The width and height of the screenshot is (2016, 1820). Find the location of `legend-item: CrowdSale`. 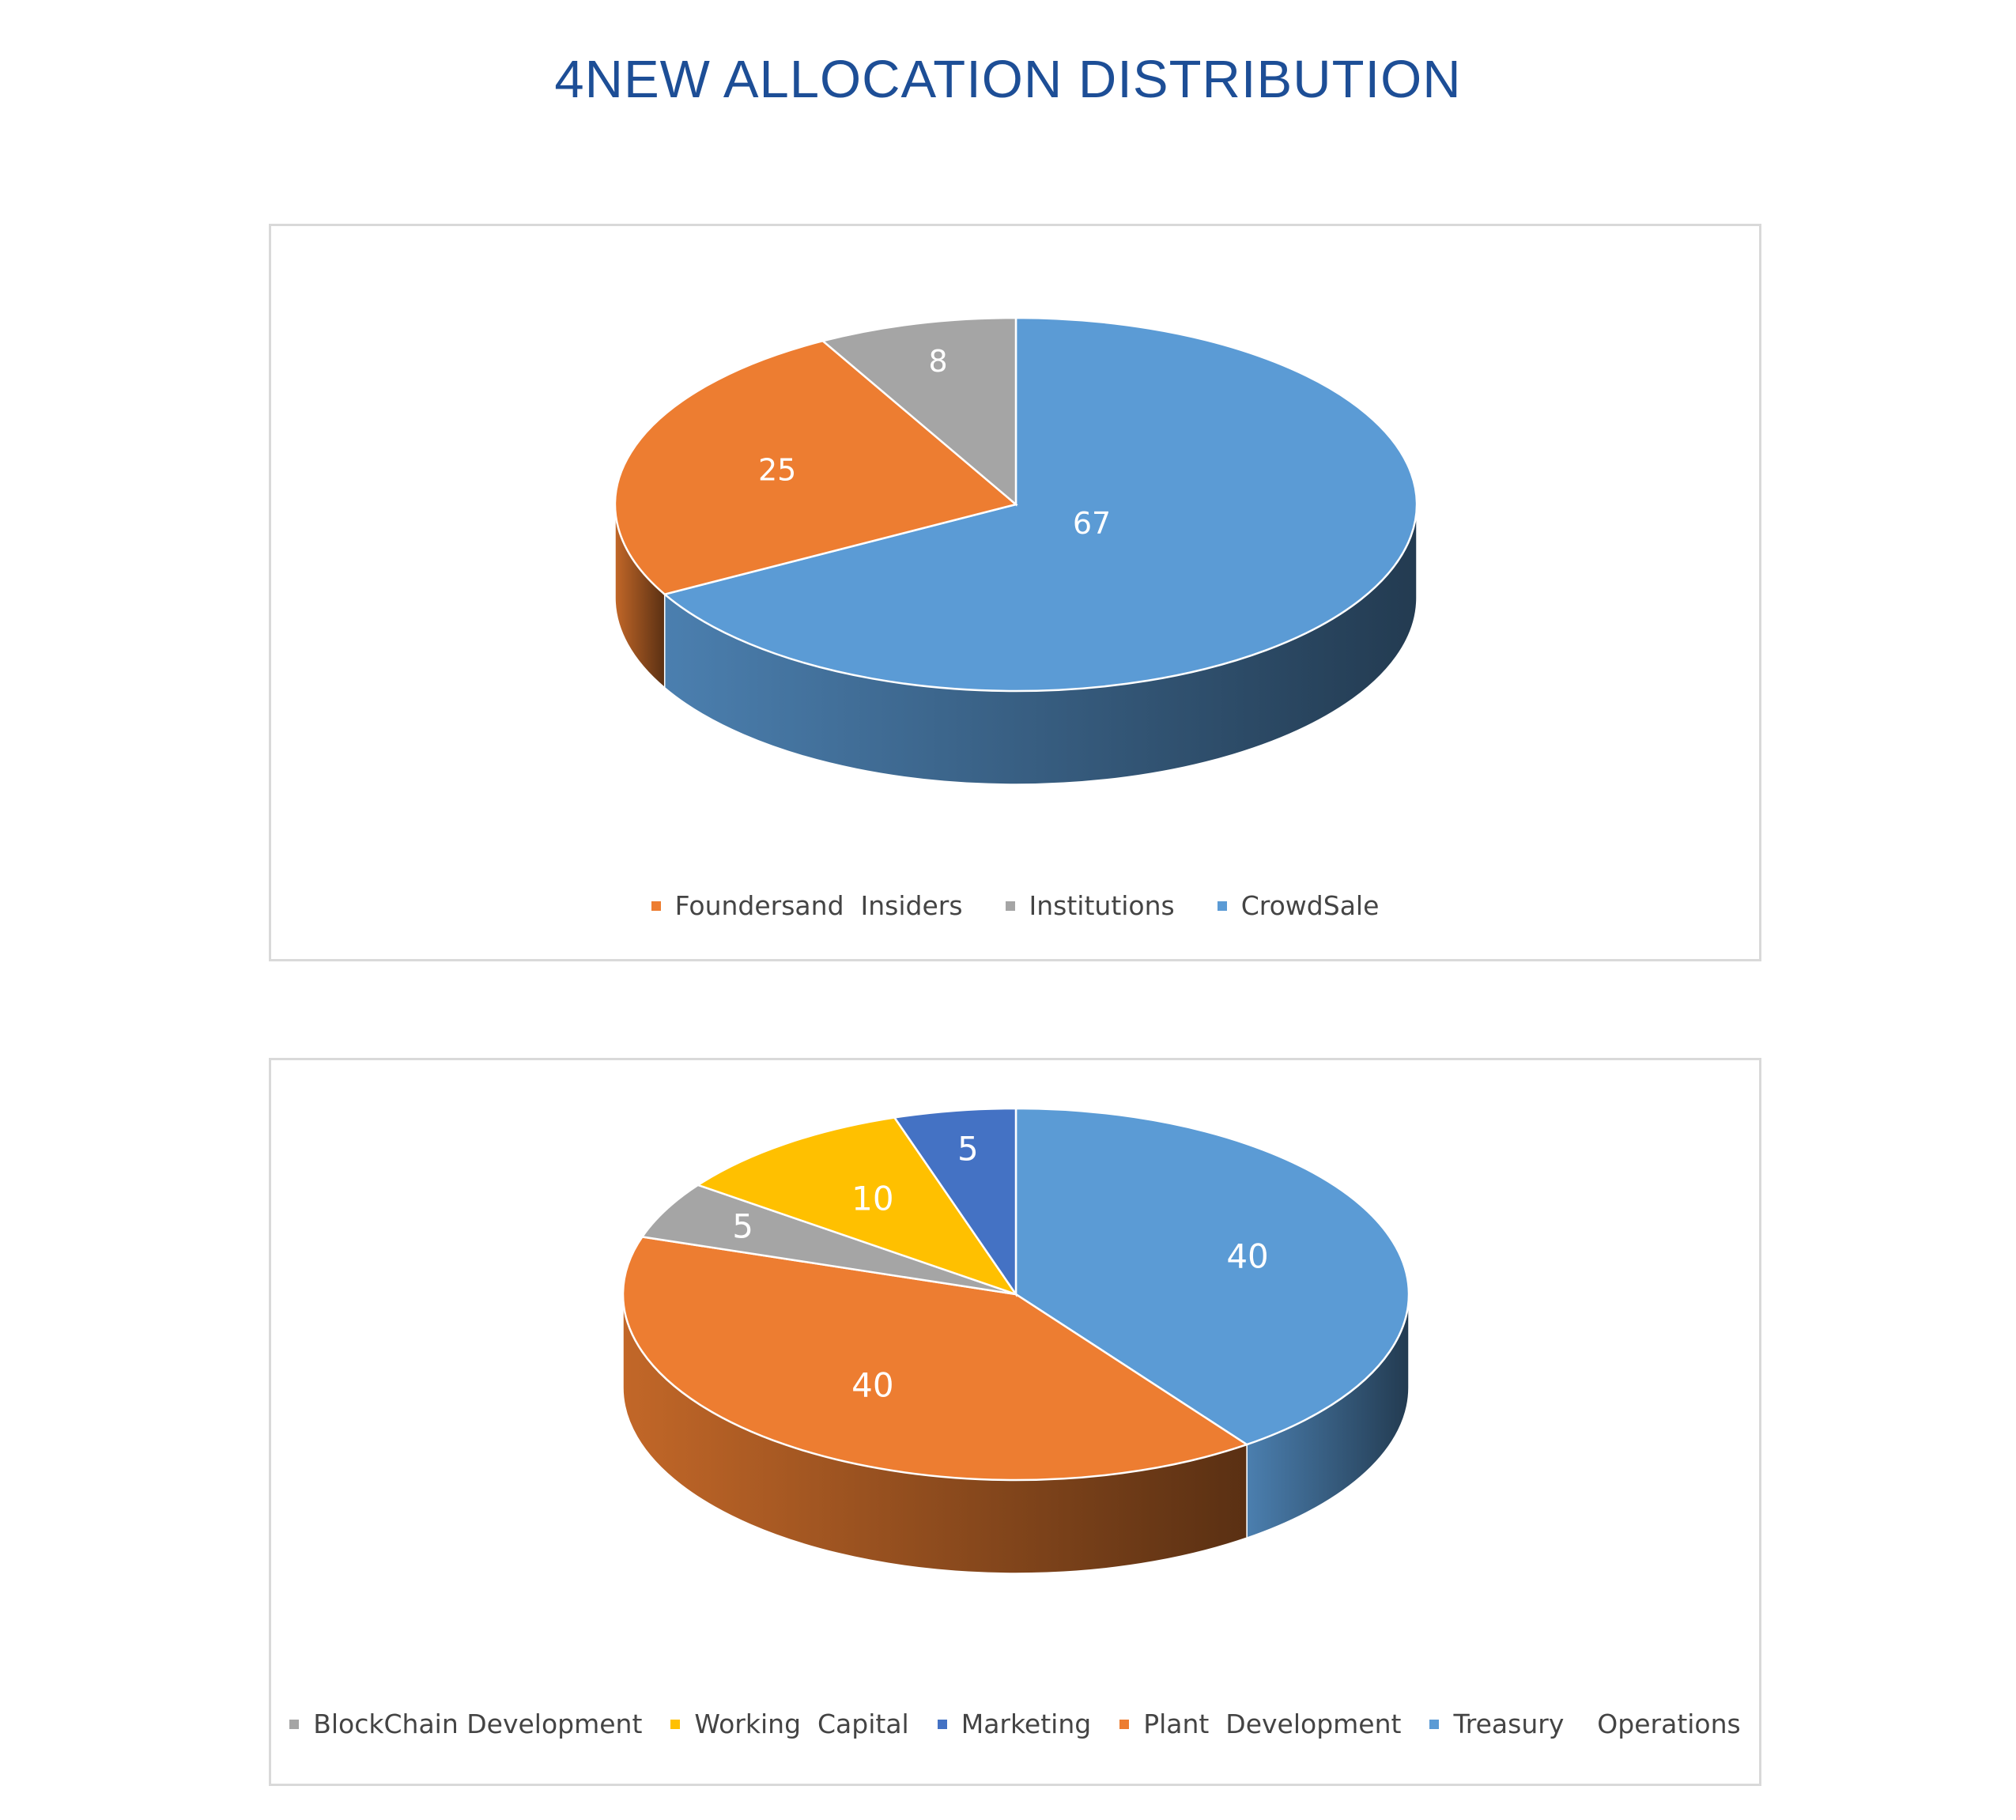

legend-item: CrowdSale is located at coordinates (1298, 905).